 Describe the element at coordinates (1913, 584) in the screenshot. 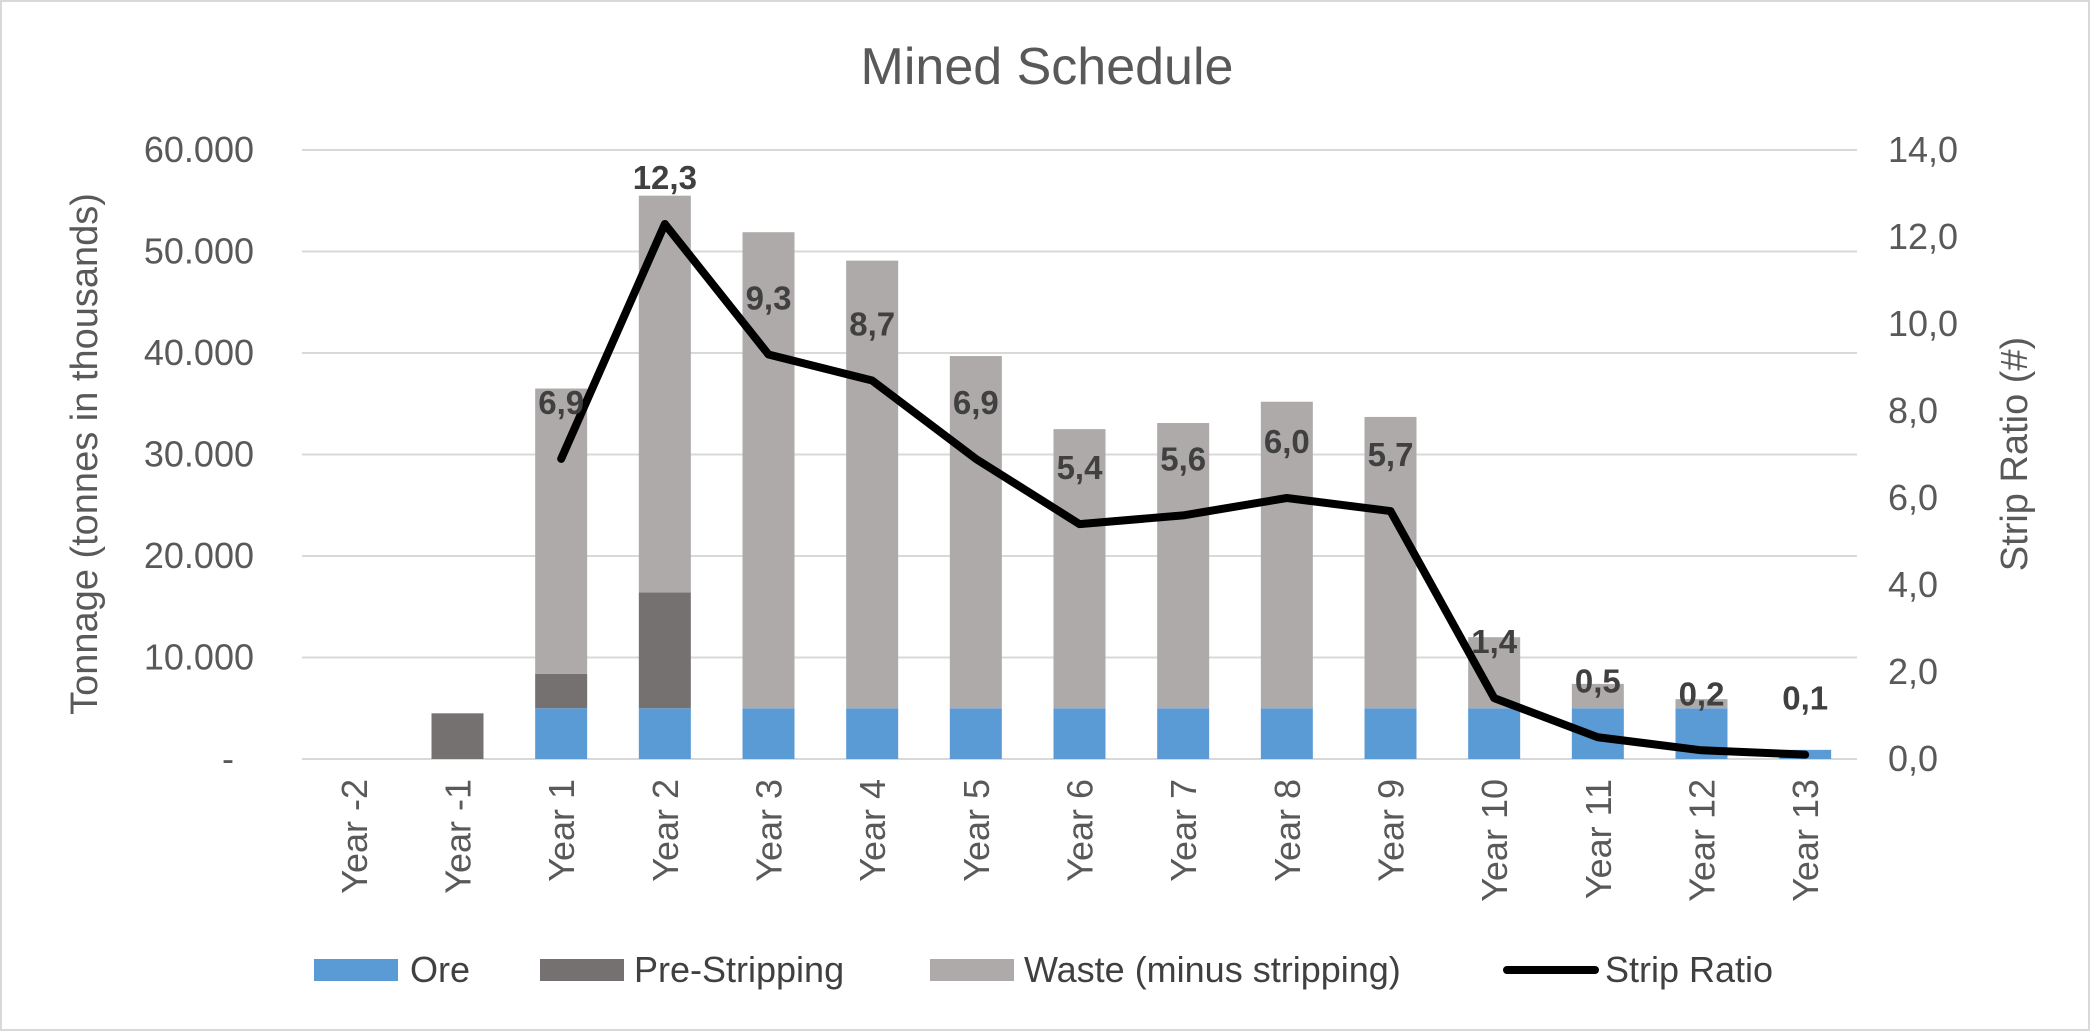

I see `y2-tick-label: 4,0` at that location.